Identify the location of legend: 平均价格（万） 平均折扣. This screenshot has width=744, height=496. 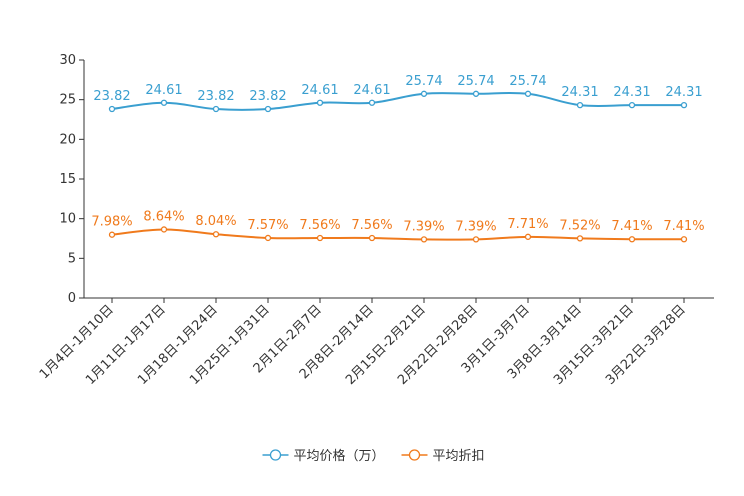
(373, 456).